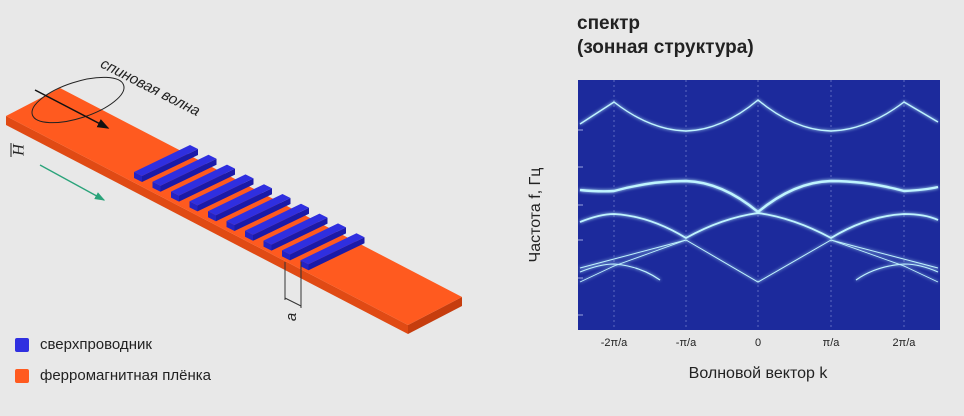 This screenshot has width=964, height=416. Describe the element at coordinates (665, 47) in the screenshot. I see `spectrum-title: (зонная структура)` at that location.